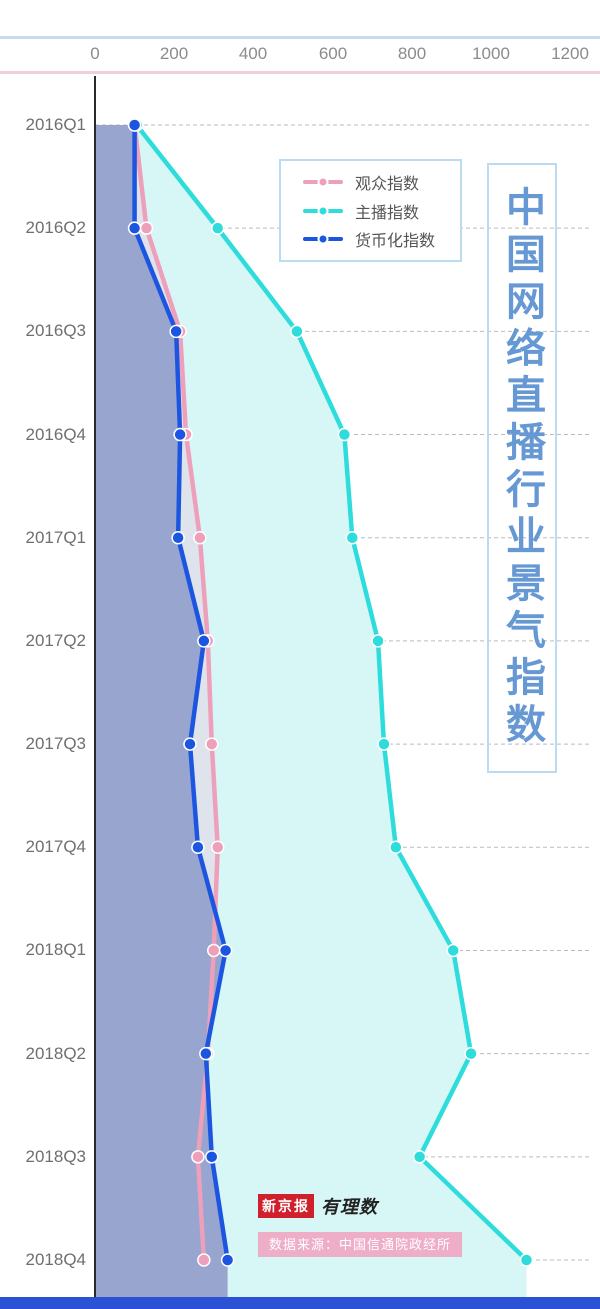 The width and height of the screenshot is (600, 1309). Describe the element at coordinates (349, 1207) in the screenshot. I see `youlishu-logo: 有理数` at that location.